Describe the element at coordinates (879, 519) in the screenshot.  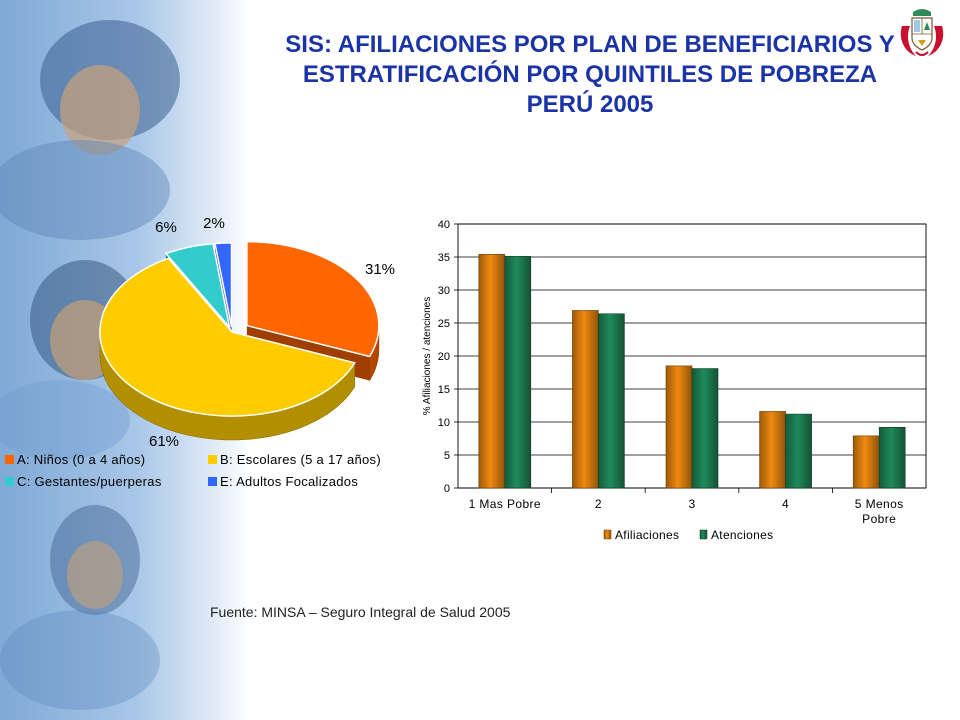
I see `x-tick-label: Pobre` at that location.